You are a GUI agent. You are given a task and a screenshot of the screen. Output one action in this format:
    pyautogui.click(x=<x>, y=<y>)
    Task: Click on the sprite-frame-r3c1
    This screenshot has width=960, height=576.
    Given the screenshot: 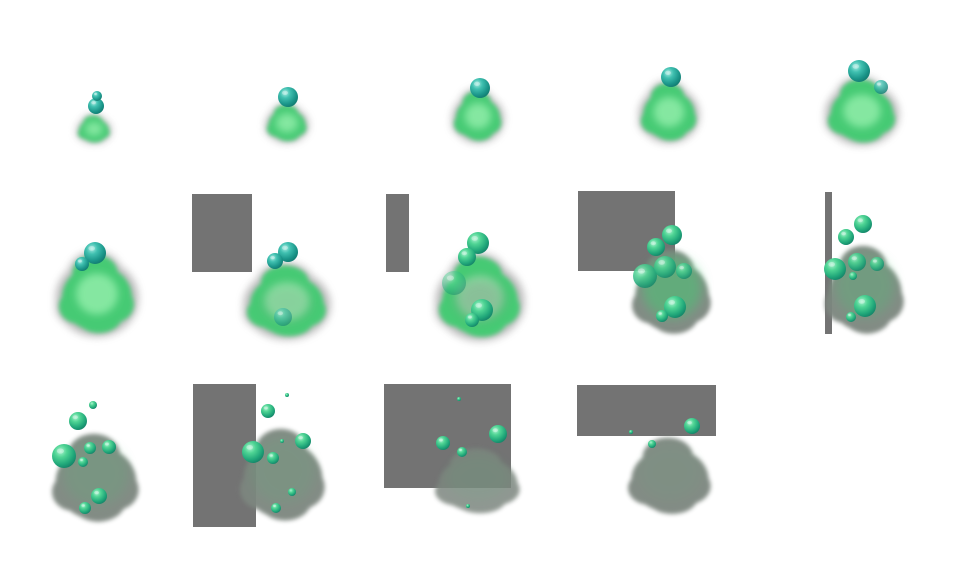 What is the action you would take?
    pyautogui.click(x=95, y=461)
    